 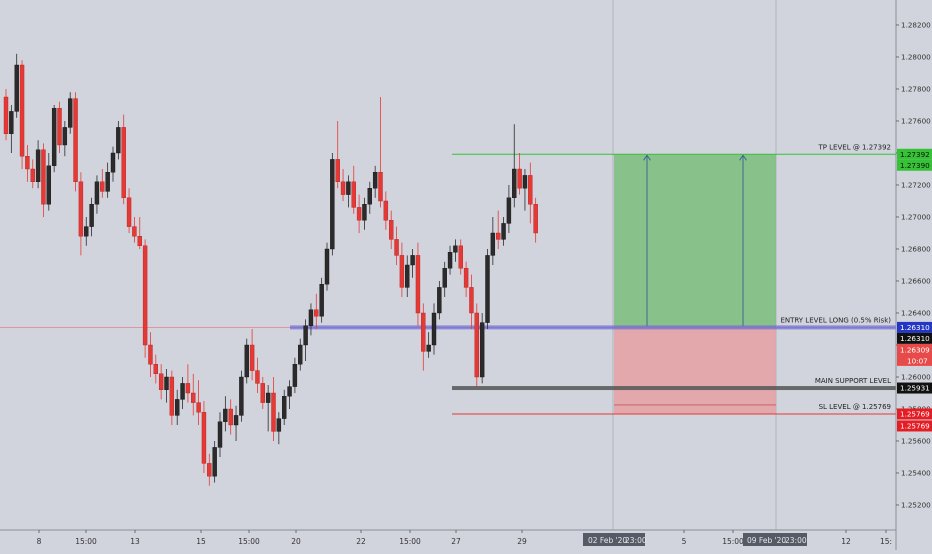 What do you see at coordinates (464, 538) in the screenshot?
I see `time-axis: 8 15:00 13 15 15:00 20 22 15:00 27 29 5 15:00 12 15:` at bounding box center [464, 538].